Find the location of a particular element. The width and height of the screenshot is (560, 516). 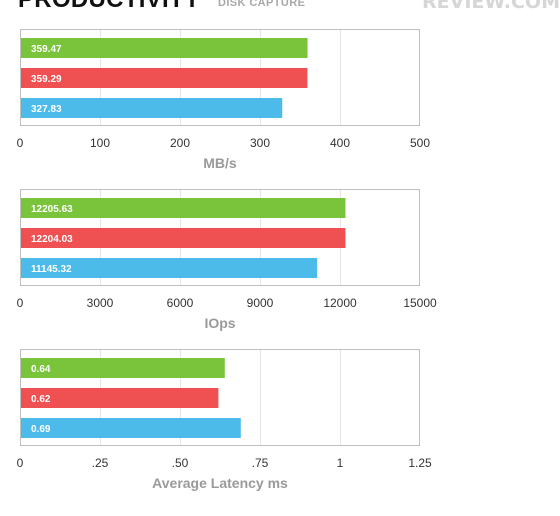

tick-label: 400 is located at coordinates (340, 143).